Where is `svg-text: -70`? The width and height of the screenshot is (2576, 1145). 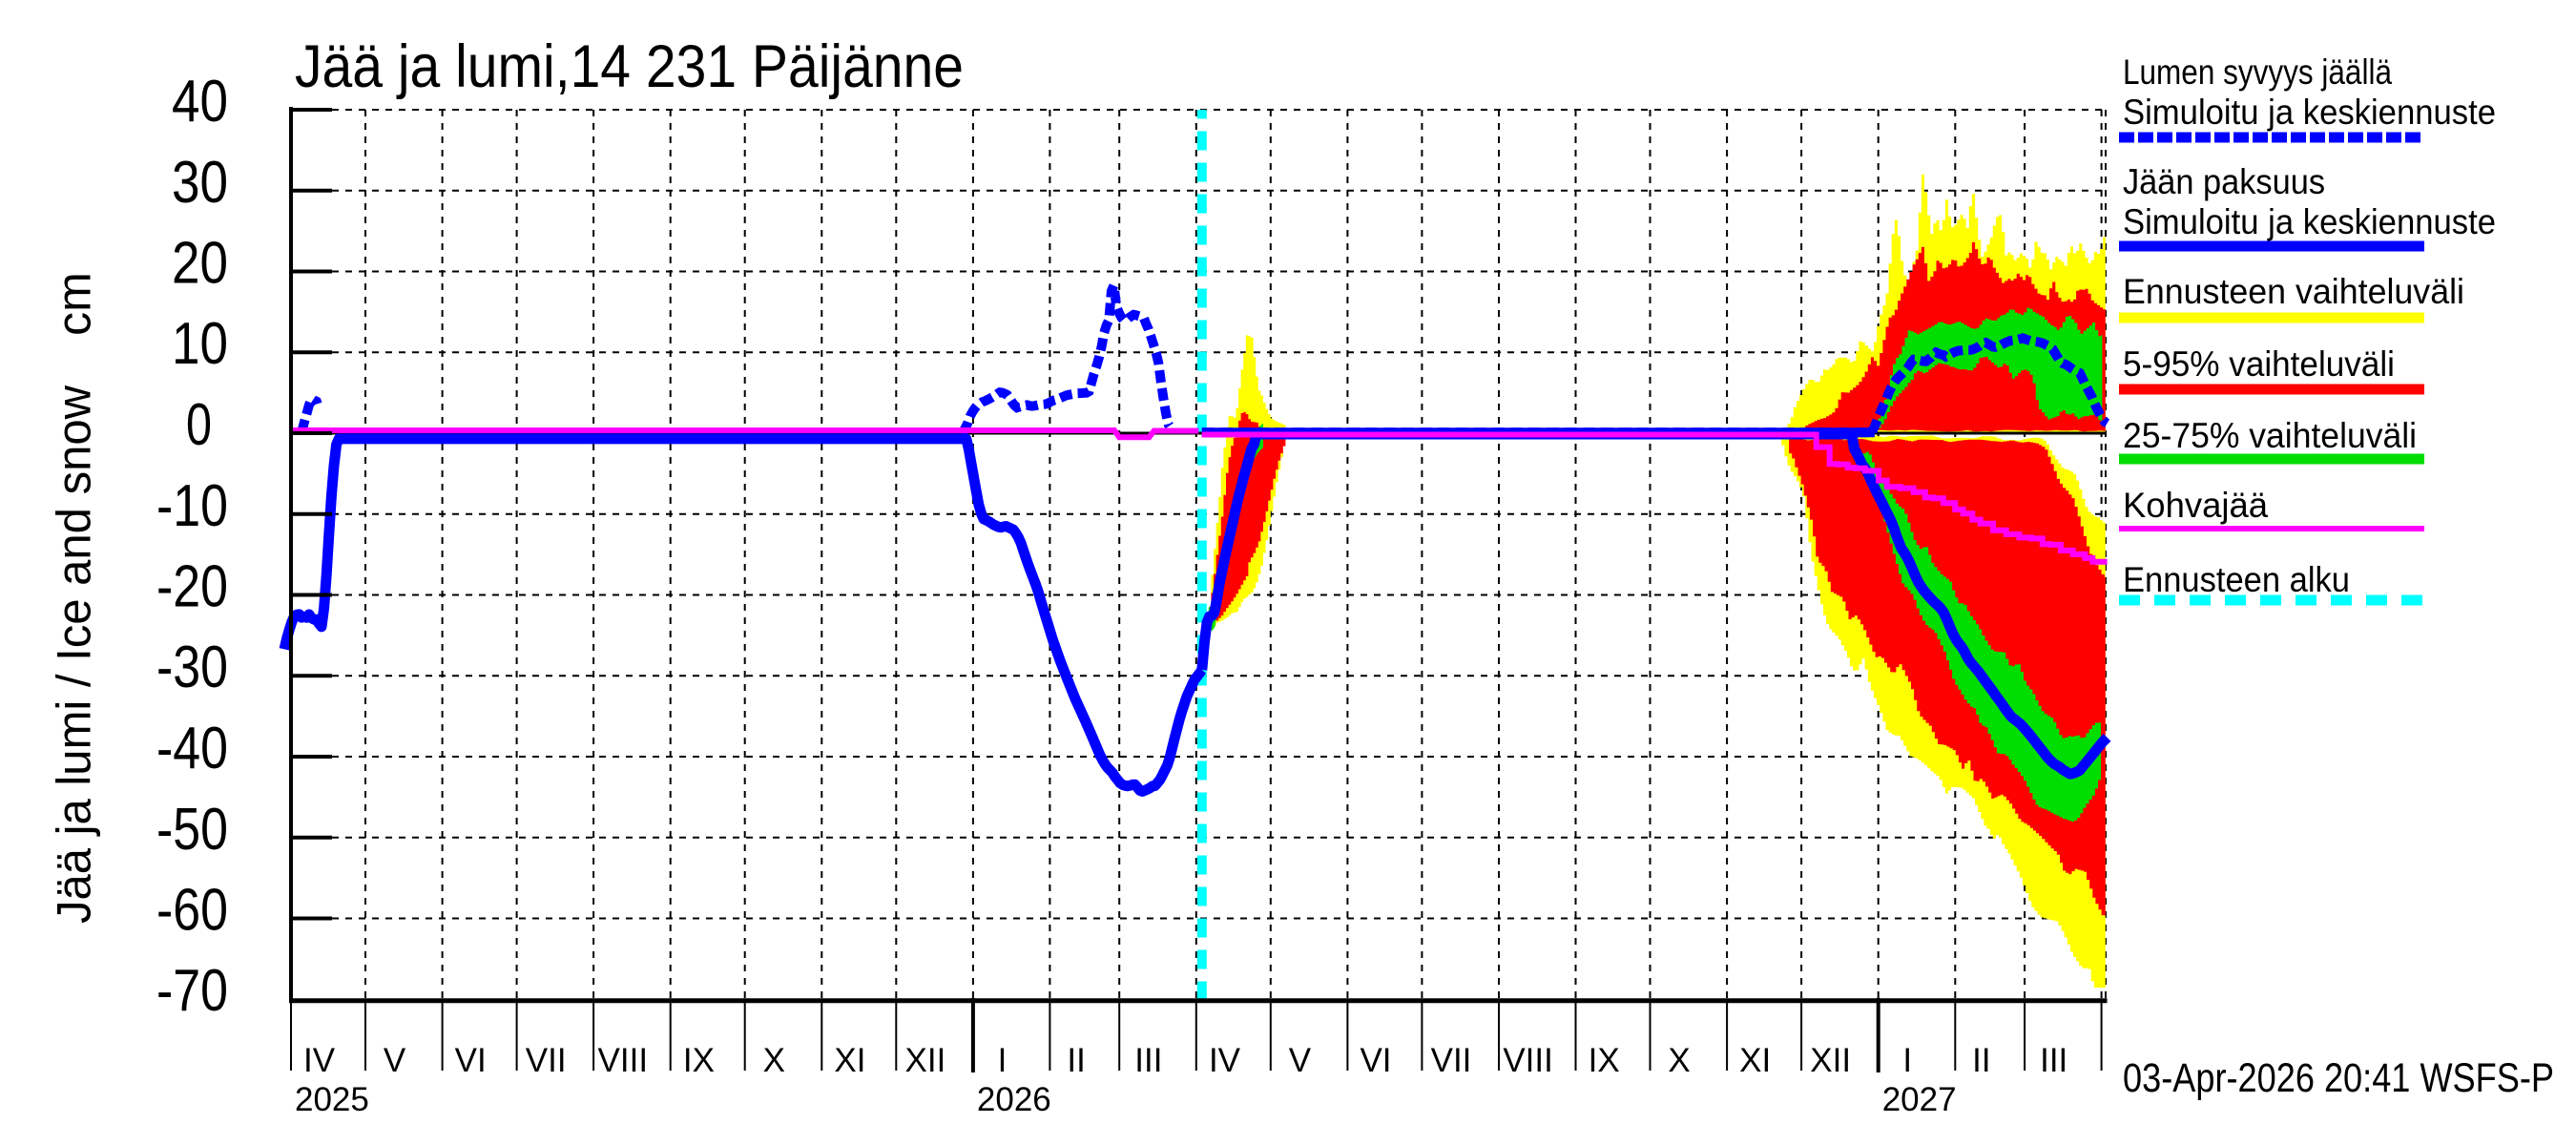
svg-text: -70 is located at coordinates (192, 991).